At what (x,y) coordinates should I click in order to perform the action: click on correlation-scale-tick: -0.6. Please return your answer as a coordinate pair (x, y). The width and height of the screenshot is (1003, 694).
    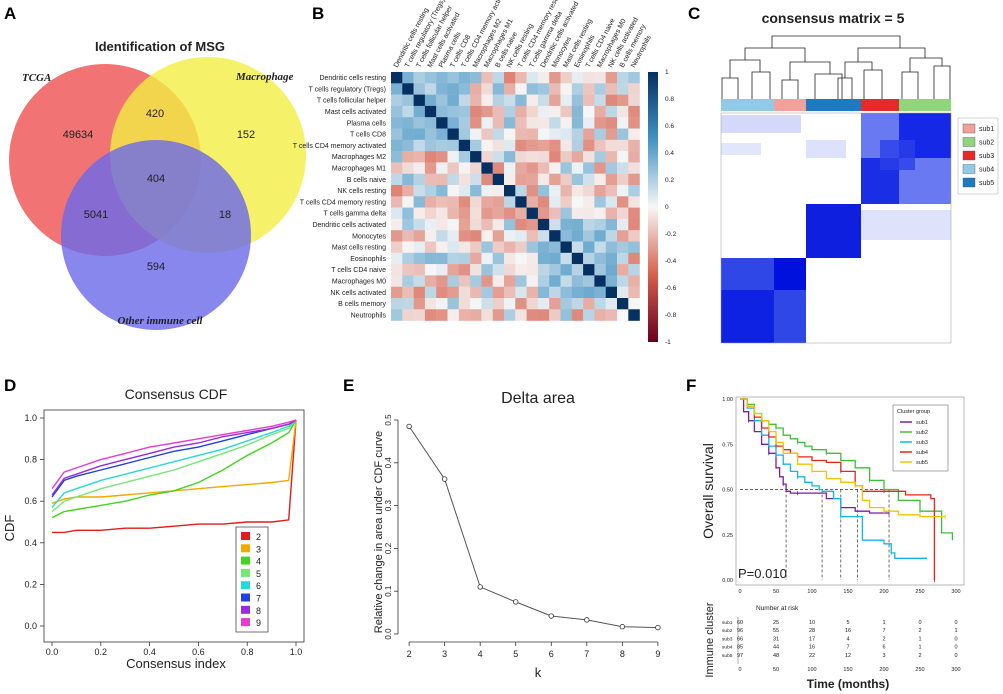
    Looking at the image, I should click on (671, 288).